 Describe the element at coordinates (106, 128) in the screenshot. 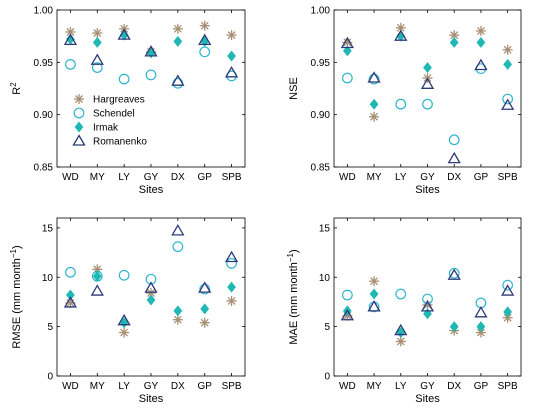

I see `legend-label: Irmak` at that location.